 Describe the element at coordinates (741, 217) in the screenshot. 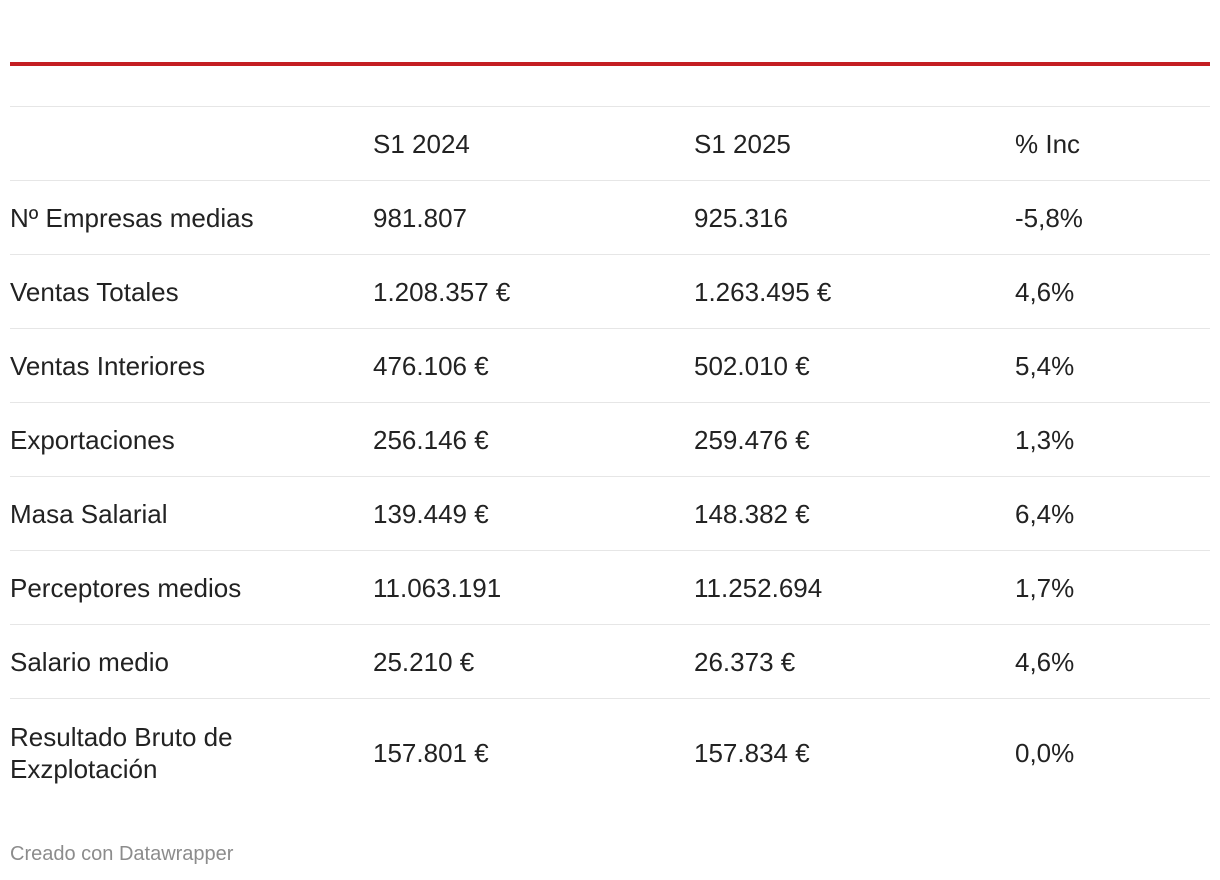

I see `cell-s1-2025: 925.316` at that location.